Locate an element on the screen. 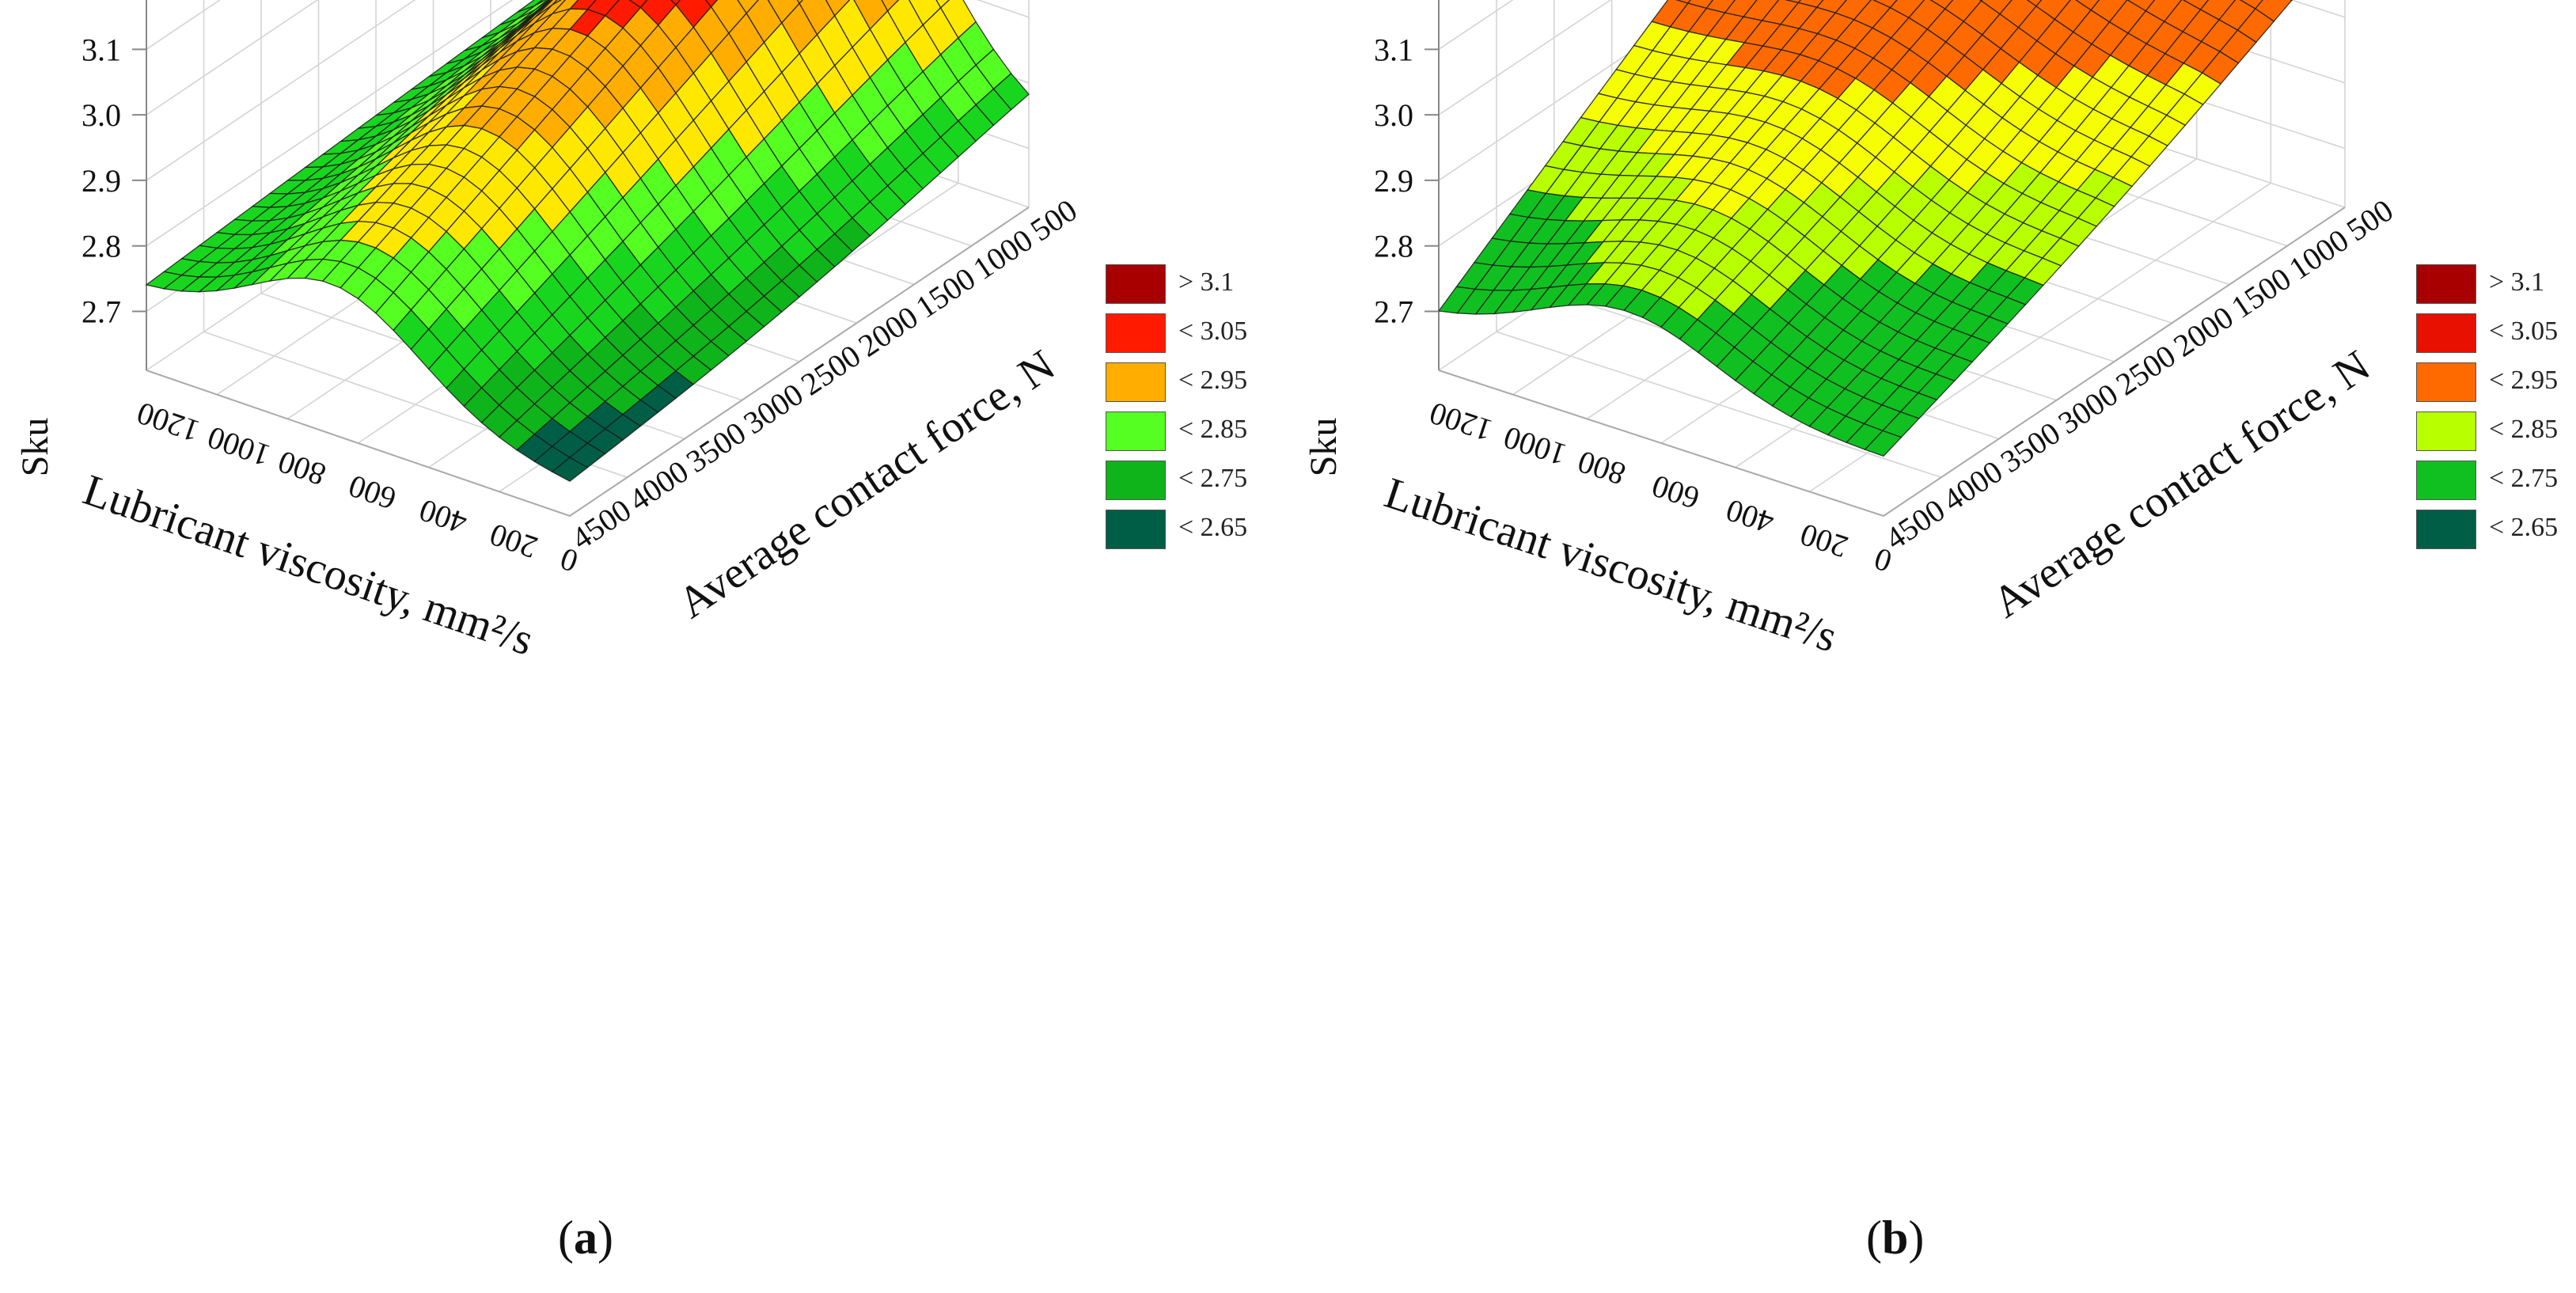 The image size is (2576, 1293). panel-label-b: (b) is located at coordinates (1895, 1237).